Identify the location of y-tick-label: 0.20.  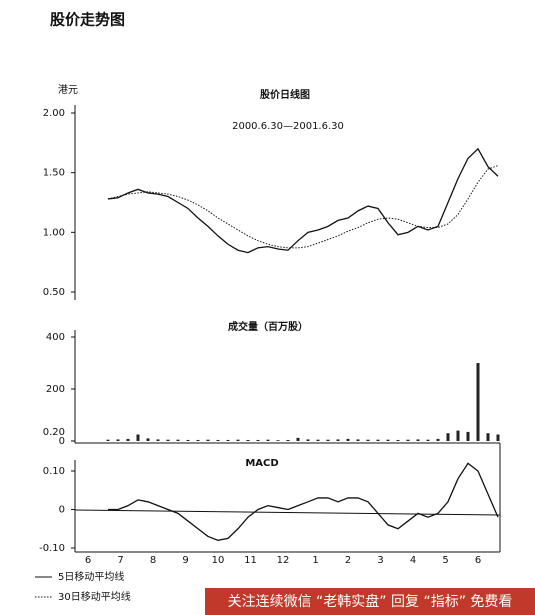
(54, 432).